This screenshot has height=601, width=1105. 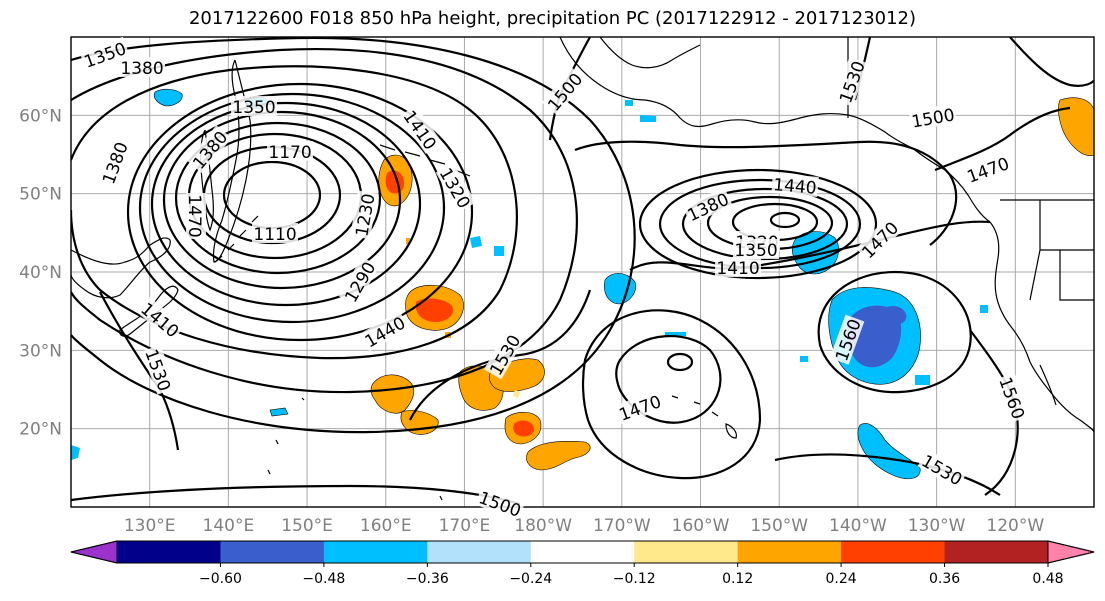 What do you see at coordinates (40, 430) in the screenshot?
I see `lat-tick-label: 20°N` at bounding box center [40, 430].